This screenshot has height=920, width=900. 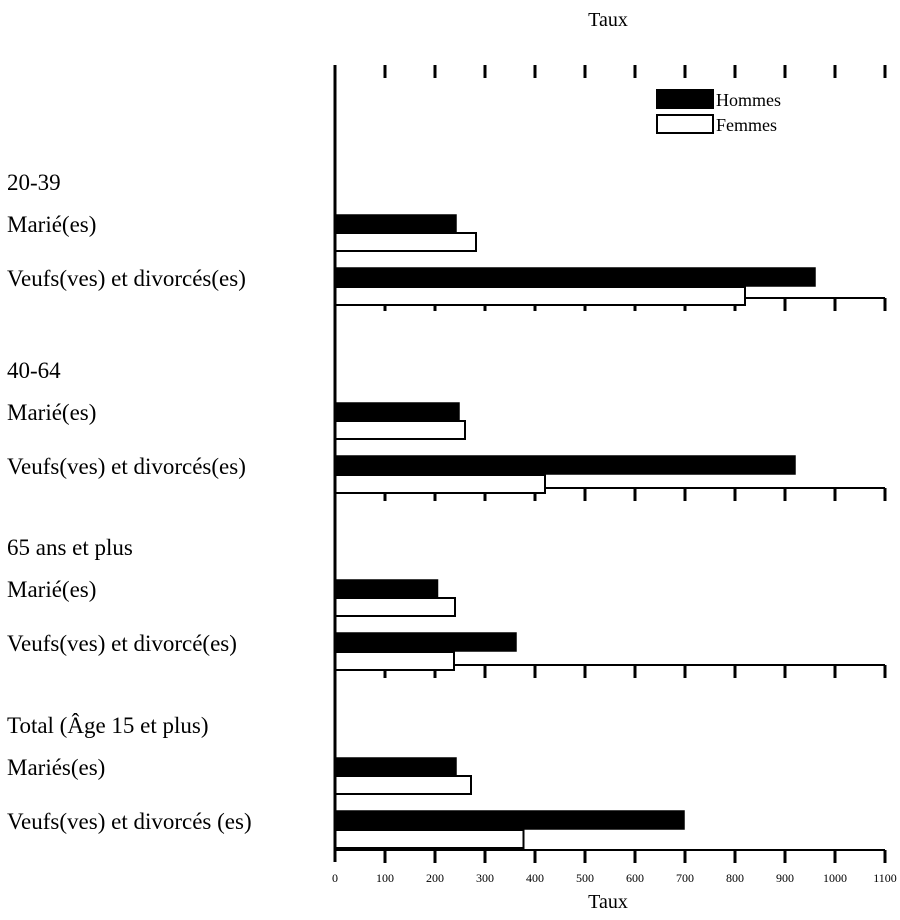 What do you see at coordinates (718, 112) in the screenshot?
I see `legend: Hommes Femmes` at bounding box center [718, 112].